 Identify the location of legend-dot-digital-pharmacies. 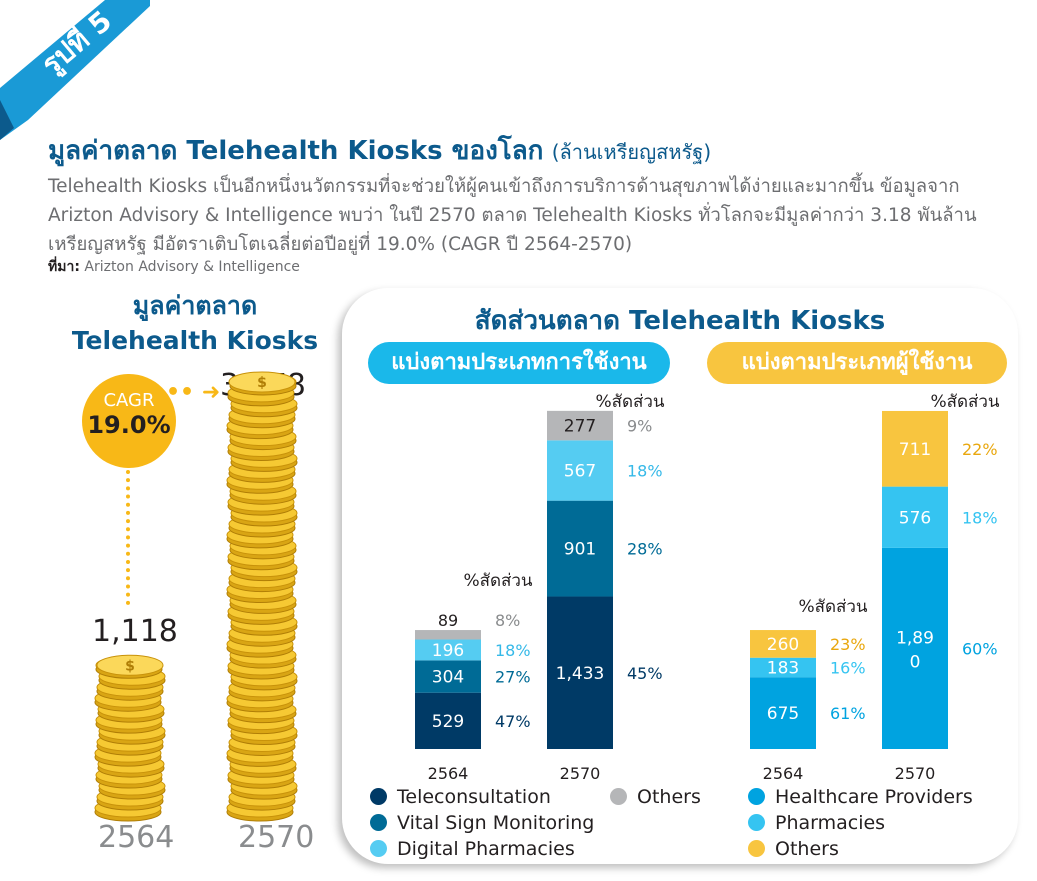
(378, 848).